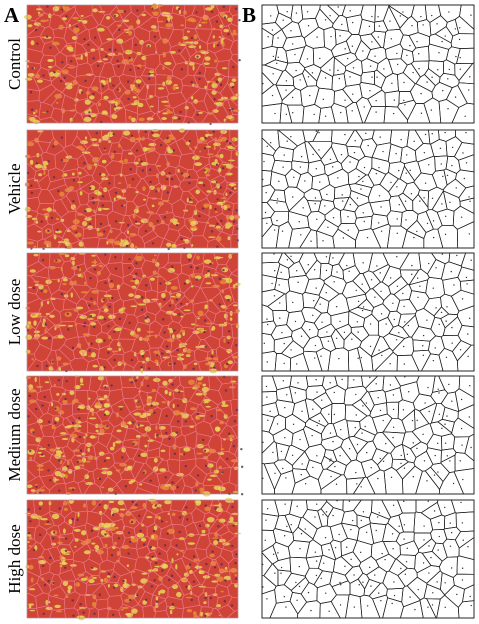 The height and width of the screenshot is (624, 479). I want to click on voronoi-cell, so click(416, 229).